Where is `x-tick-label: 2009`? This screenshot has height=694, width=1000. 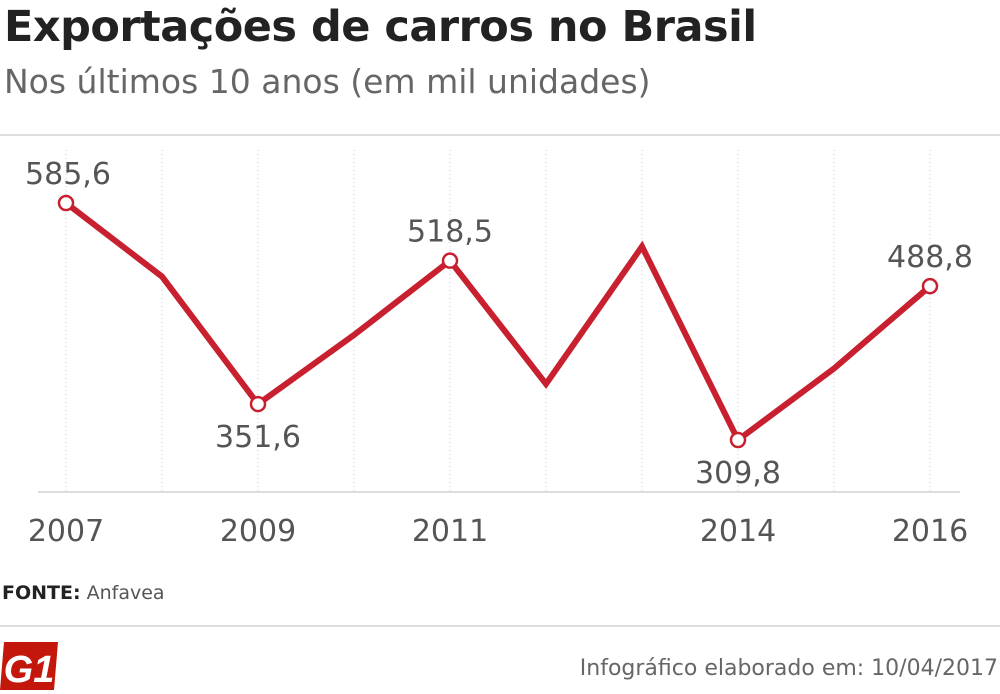 x-tick-label: 2009 is located at coordinates (258, 531).